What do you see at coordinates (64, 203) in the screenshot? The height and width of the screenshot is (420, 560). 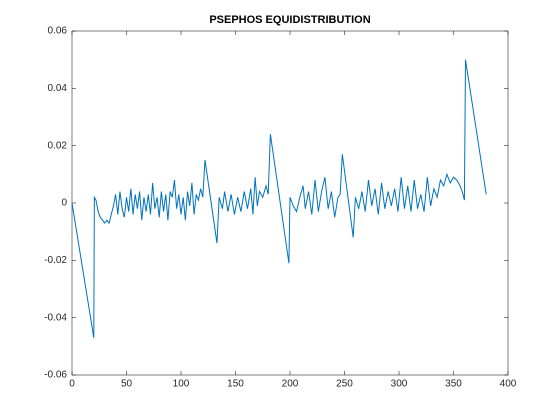 I see `y-tick-label: 0` at bounding box center [64, 203].